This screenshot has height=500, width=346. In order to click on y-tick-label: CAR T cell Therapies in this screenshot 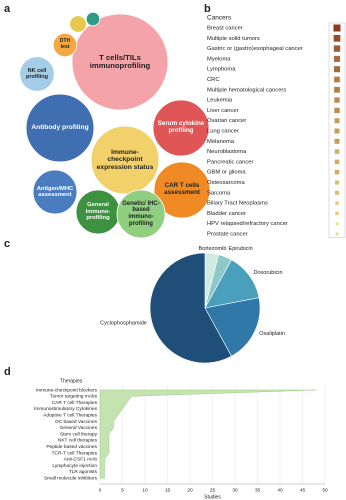, I will do `click(75, 403)`.